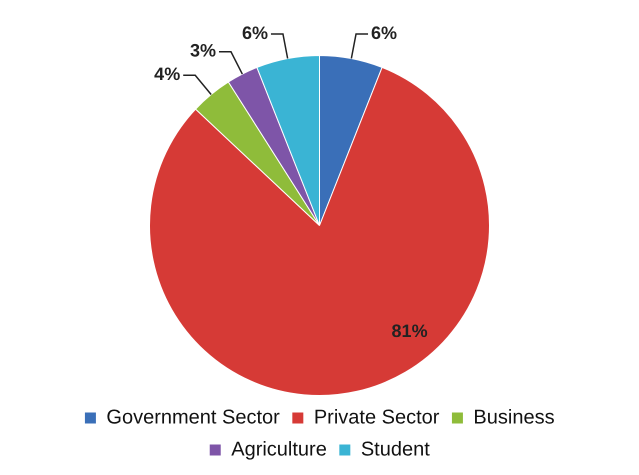 This screenshot has width=639, height=475. Describe the element at coordinates (167, 74) in the screenshot. I see `data-label: 4%` at that location.